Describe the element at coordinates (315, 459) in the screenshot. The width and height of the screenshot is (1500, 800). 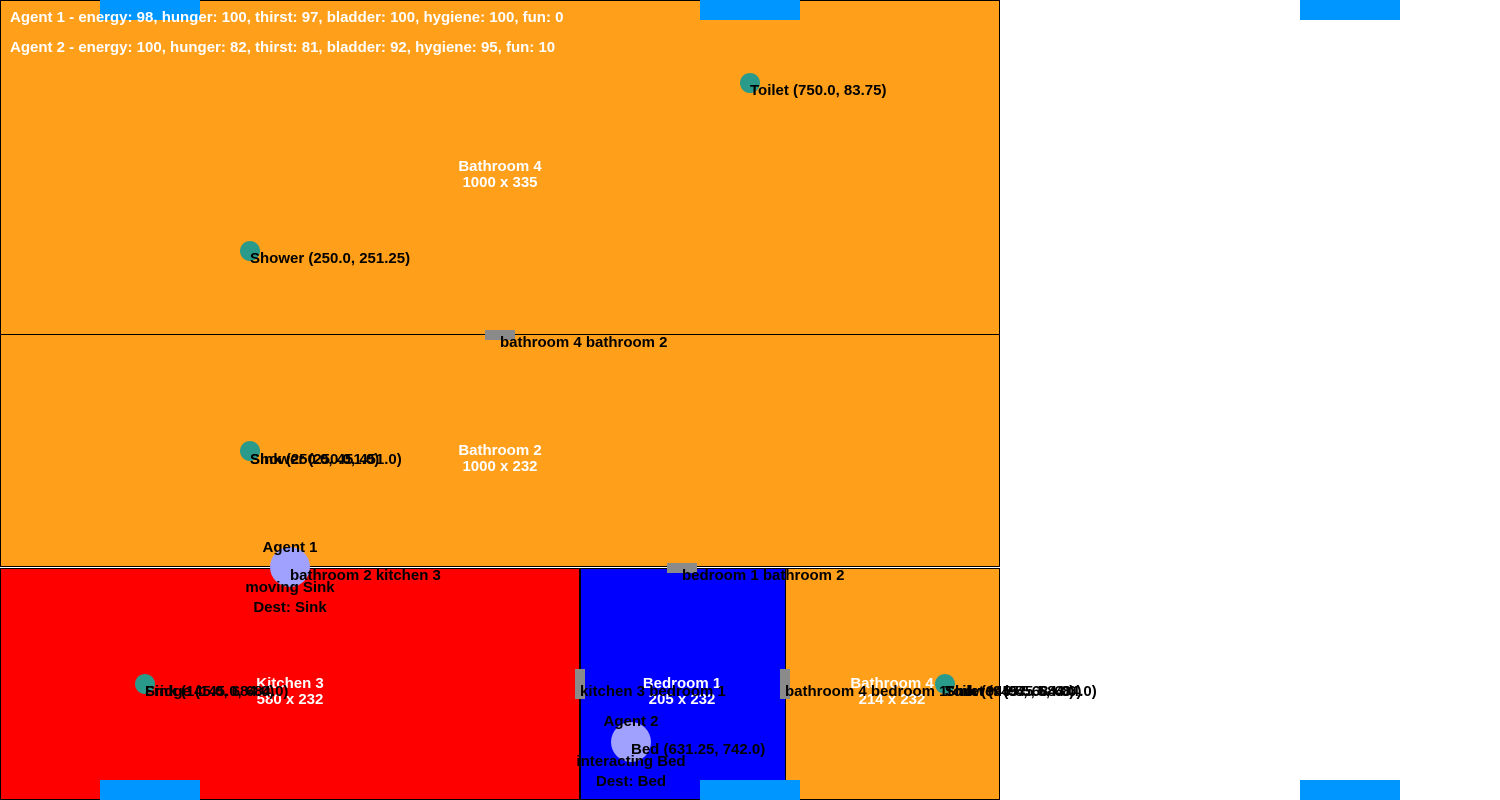
I see `sink-label: Sink (250.0, 451.0)` at that location.